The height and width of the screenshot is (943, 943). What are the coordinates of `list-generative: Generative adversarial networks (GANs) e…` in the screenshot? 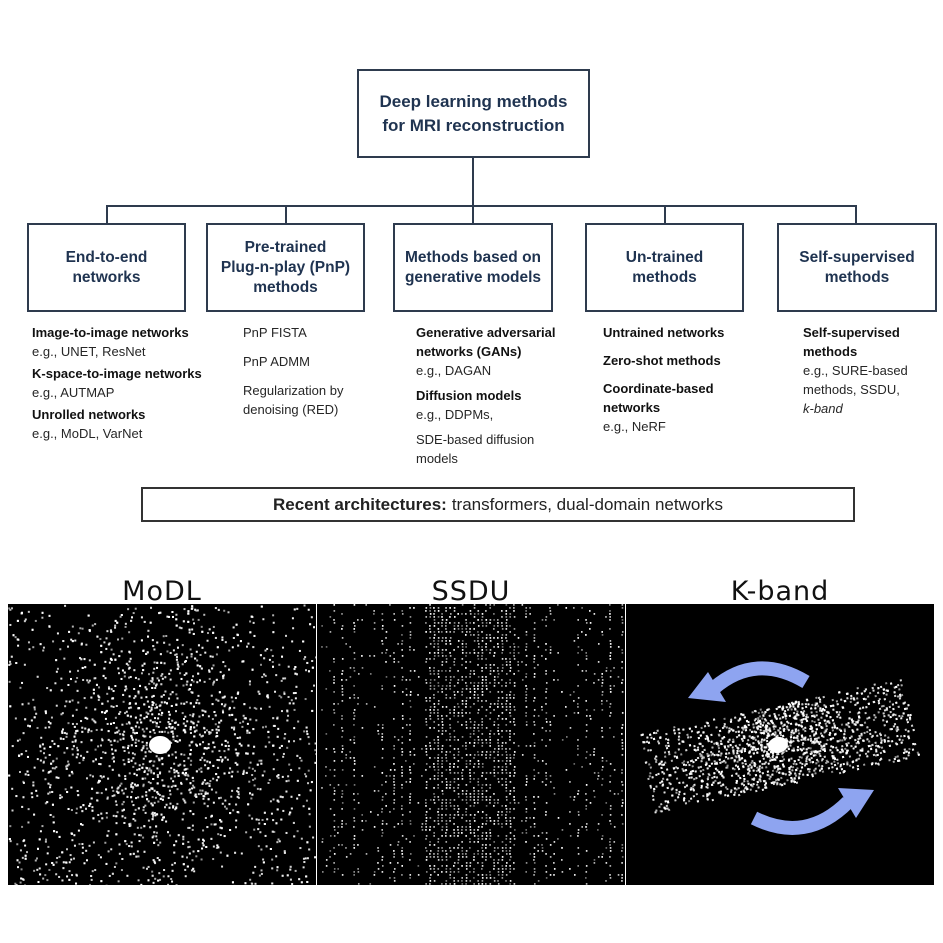 It's located at (496, 397).